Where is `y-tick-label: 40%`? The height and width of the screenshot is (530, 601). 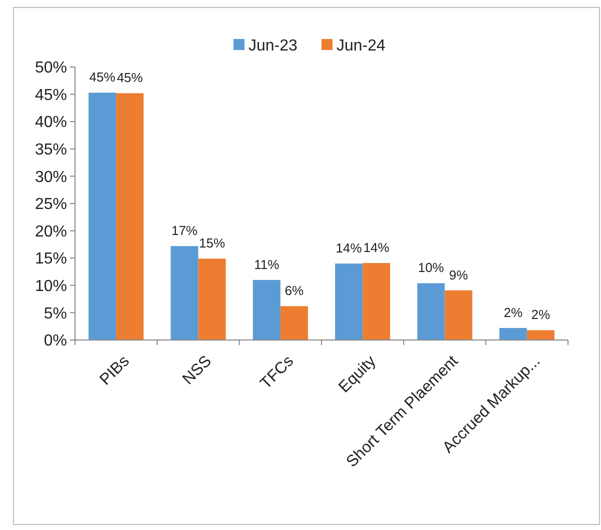 y-tick-label: 40% is located at coordinates (50, 123).